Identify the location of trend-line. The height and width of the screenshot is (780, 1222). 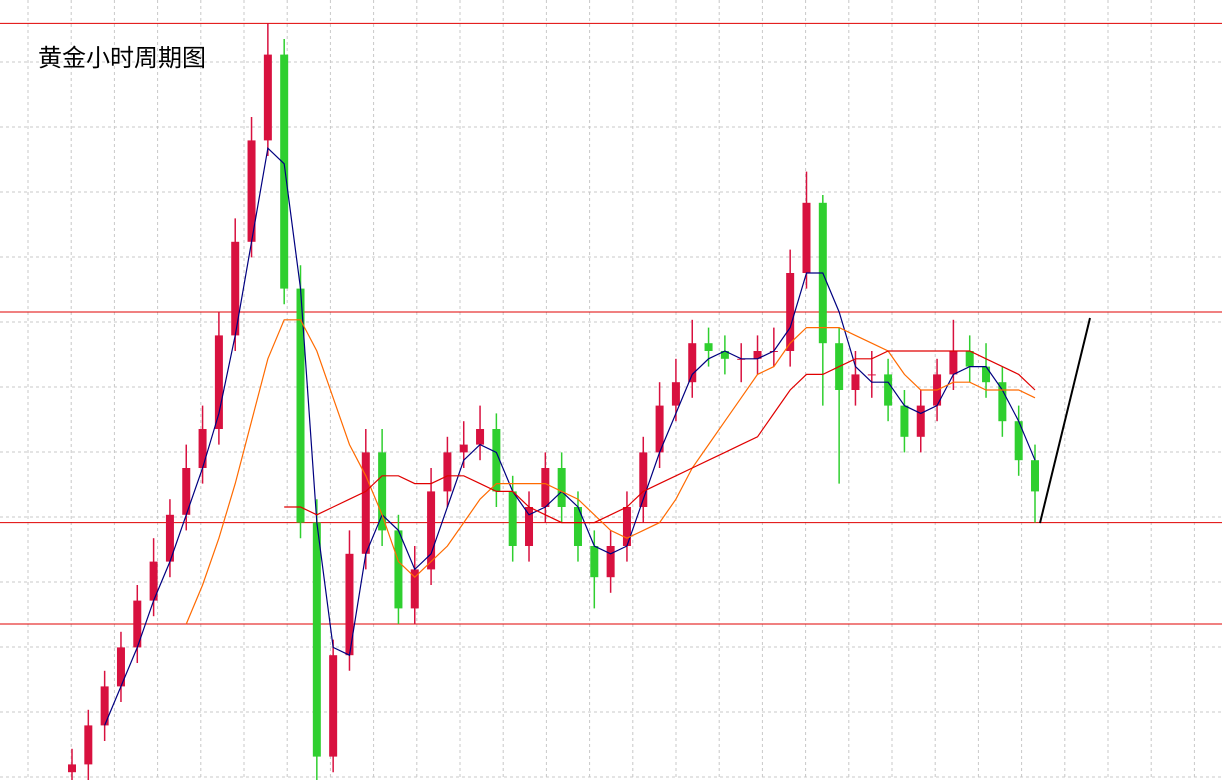
(1065, 420).